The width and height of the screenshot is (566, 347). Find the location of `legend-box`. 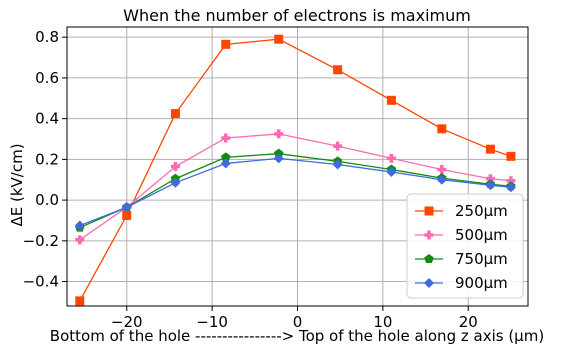

legend-box is located at coordinates (465, 246).